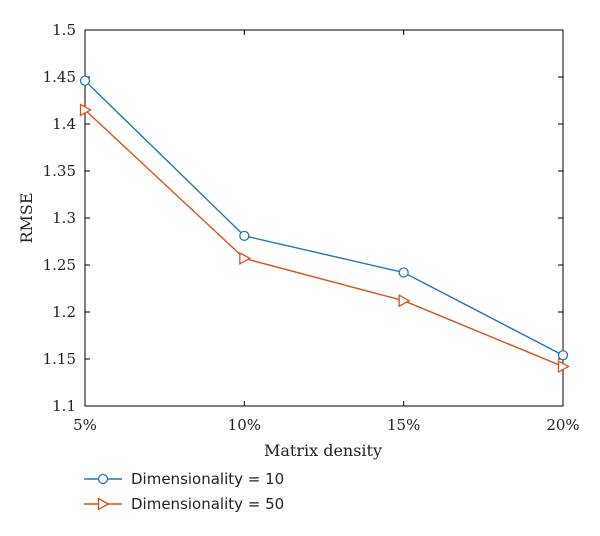 The height and width of the screenshot is (536, 600). Describe the element at coordinates (403, 425) in the screenshot. I see `x-tick-label: 15%` at that location.